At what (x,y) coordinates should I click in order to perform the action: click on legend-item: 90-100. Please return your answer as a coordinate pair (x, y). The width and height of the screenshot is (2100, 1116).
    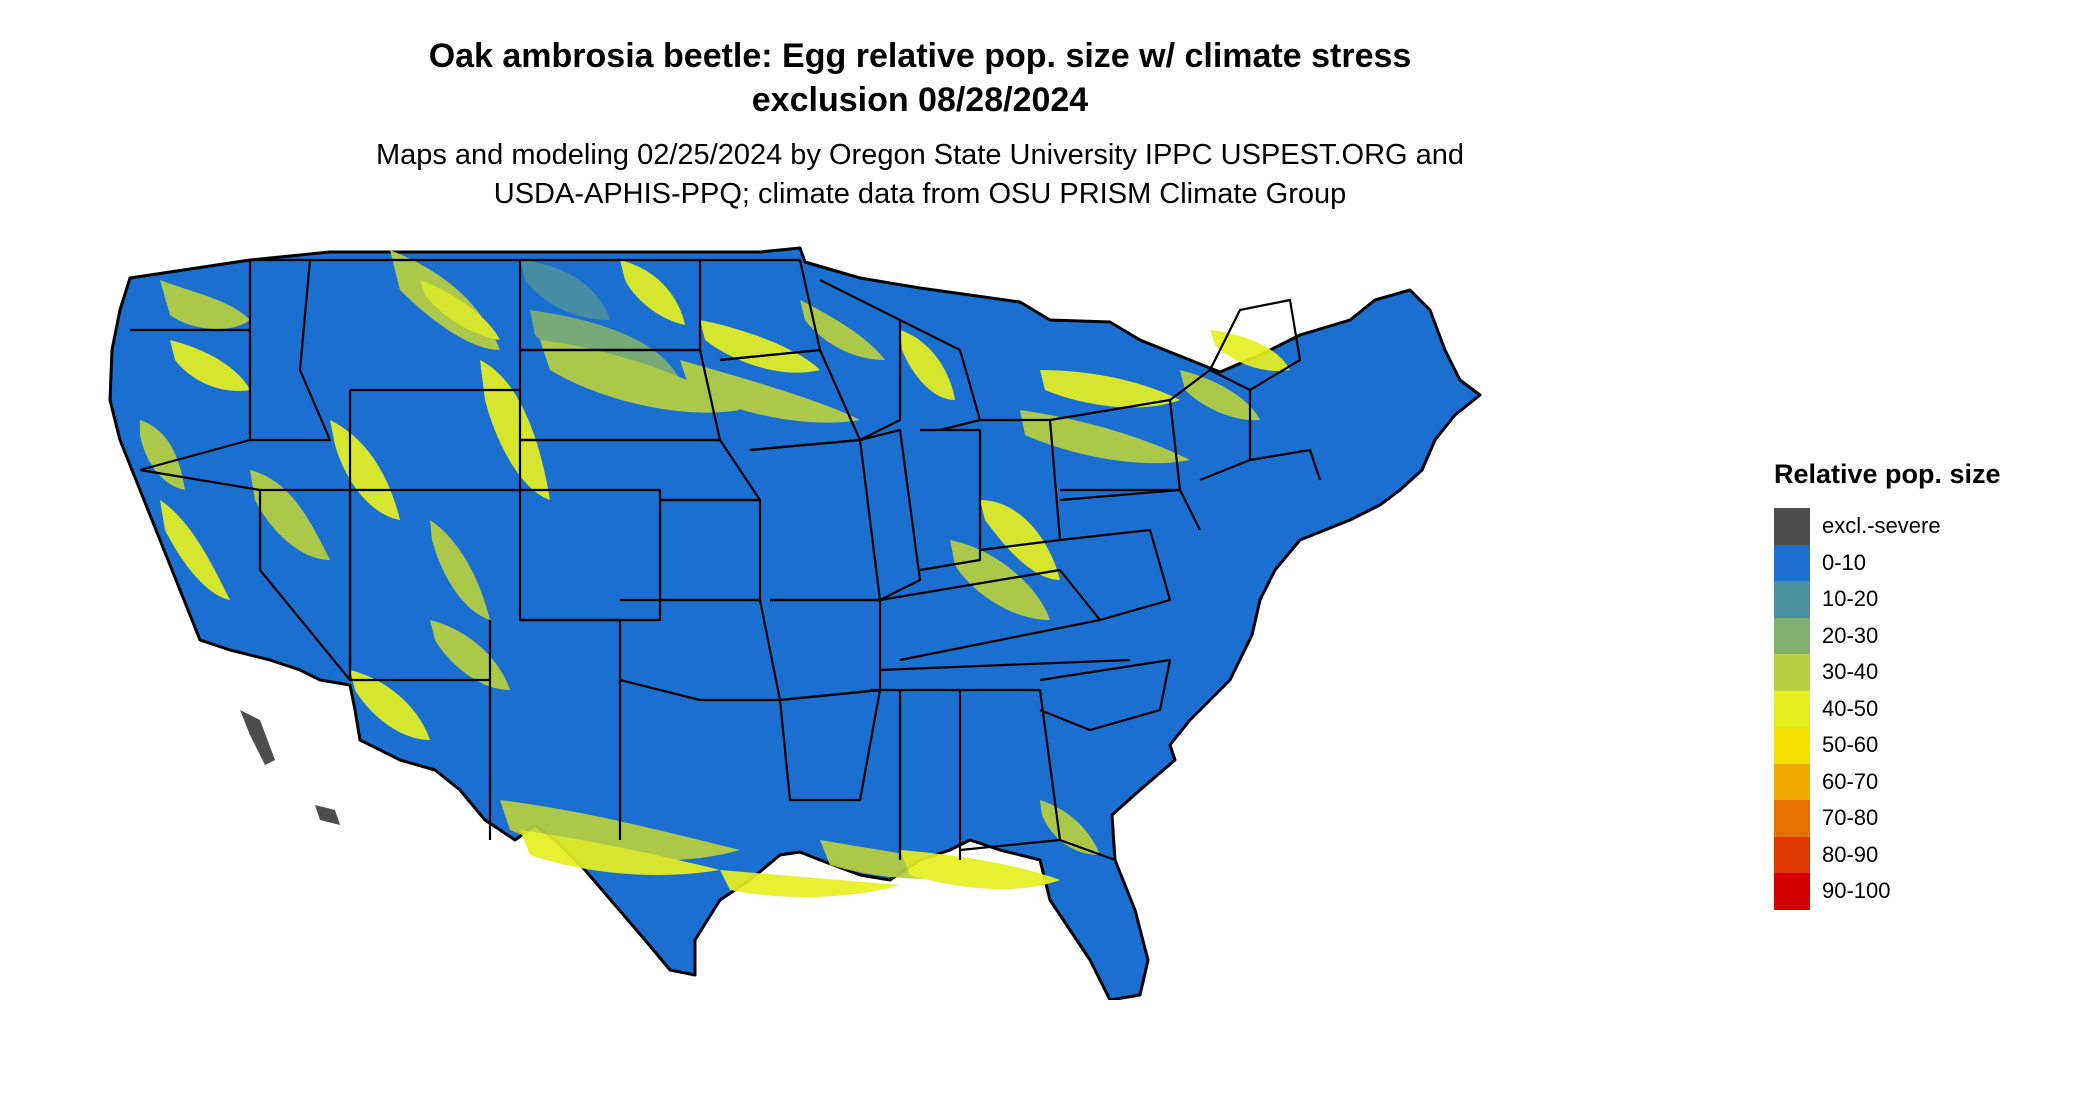
    Looking at the image, I should click on (1924, 891).